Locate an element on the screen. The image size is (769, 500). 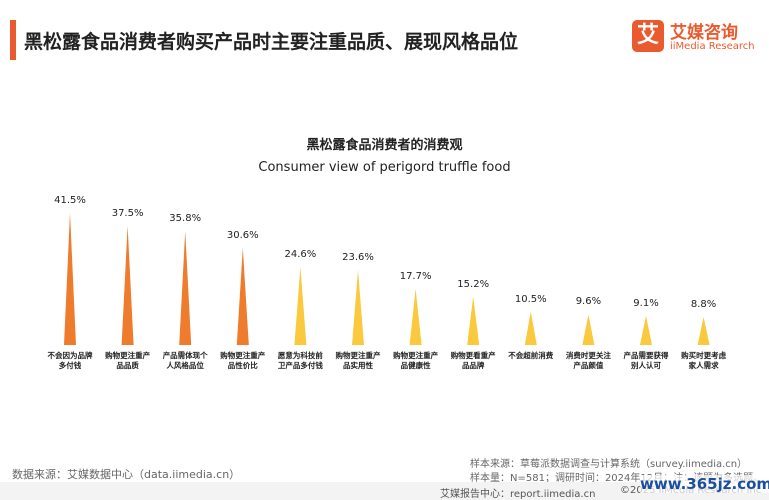
value-label: 15.2% is located at coordinates (473, 284).